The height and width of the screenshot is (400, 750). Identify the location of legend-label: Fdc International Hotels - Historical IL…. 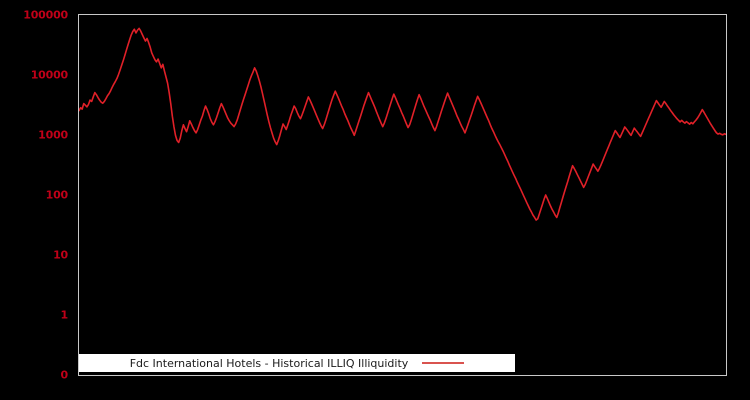
(269, 363).